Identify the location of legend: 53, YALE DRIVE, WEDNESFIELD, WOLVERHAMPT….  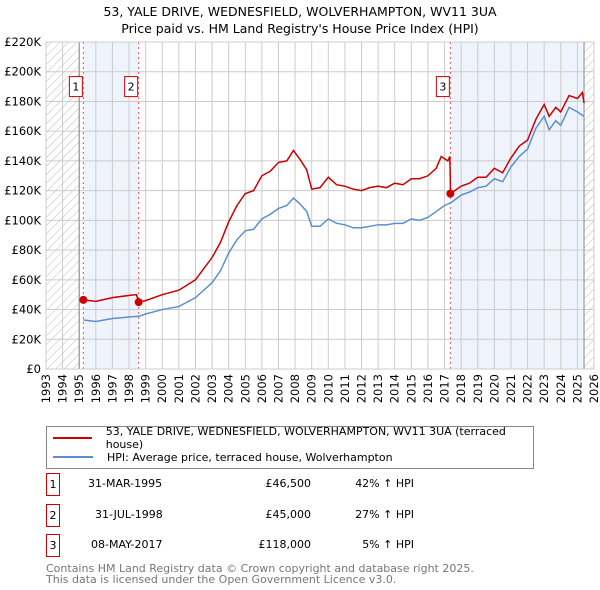
(290, 447).